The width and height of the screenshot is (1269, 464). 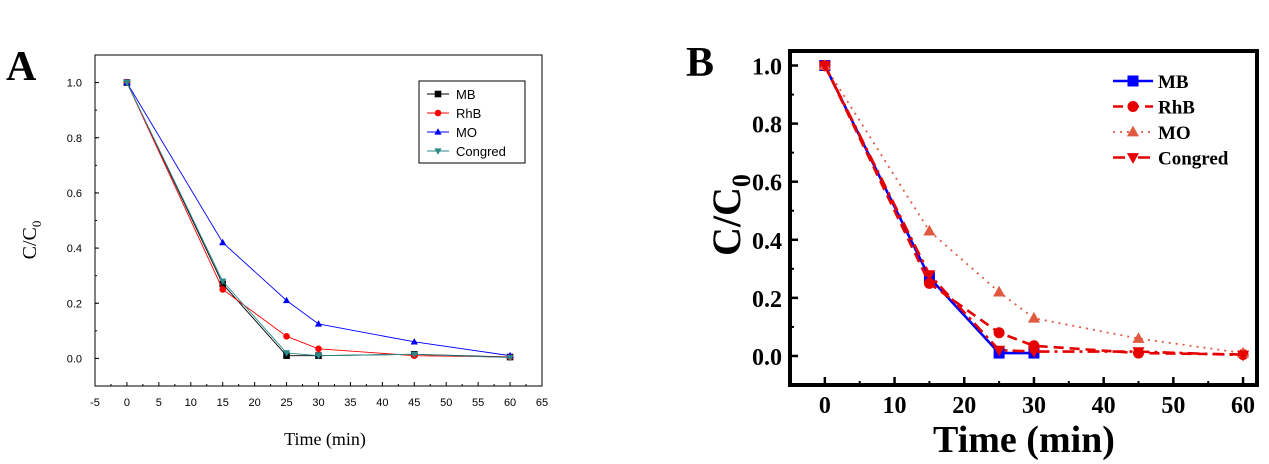 I want to click on plot-a-y-axis-label: C/C0, so click(x=31, y=240).